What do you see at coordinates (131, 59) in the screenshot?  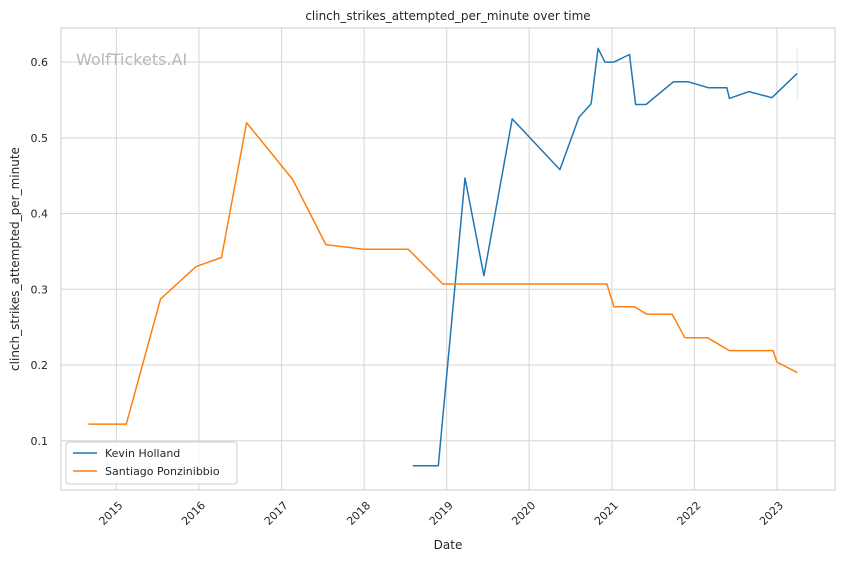 I see `watermark-text: WolfTickets.AI` at bounding box center [131, 59].